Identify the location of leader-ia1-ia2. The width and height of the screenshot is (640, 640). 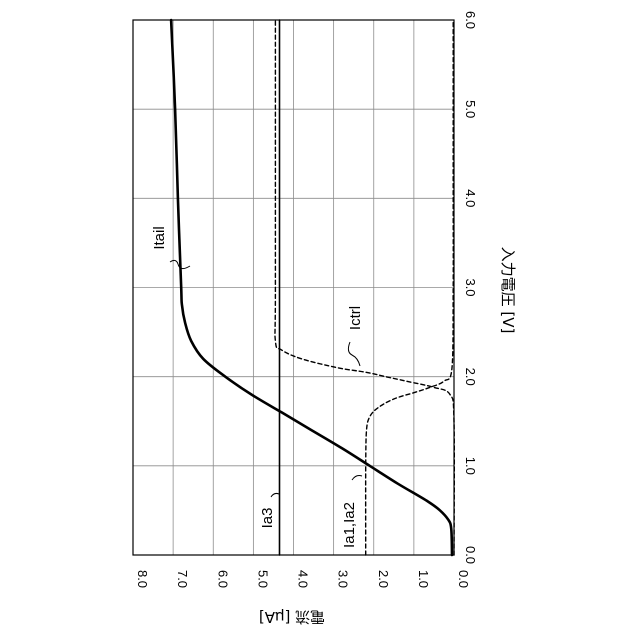
(357, 478).